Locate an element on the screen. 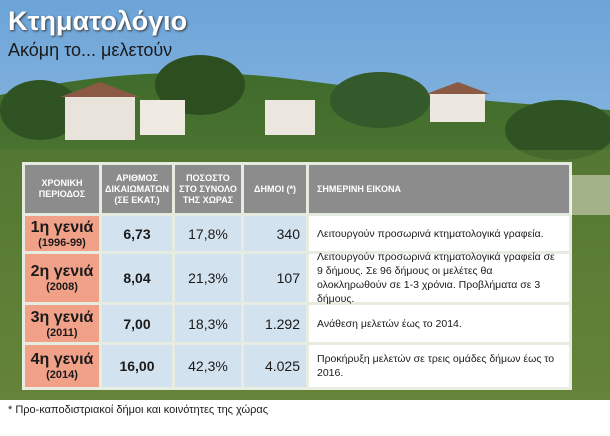 The width and height of the screenshot is (610, 436). generation: 3η γενιά is located at coordinates (62, 317).